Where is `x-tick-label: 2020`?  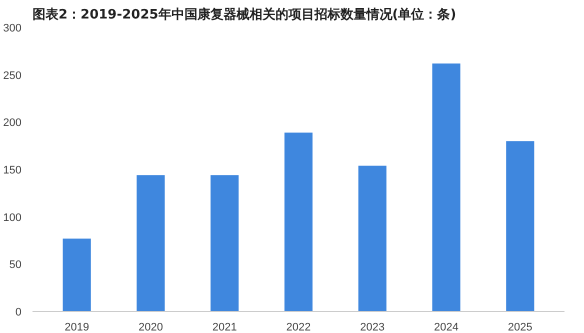 x-tick-label: 2020 is located at coordinates (150, 327).